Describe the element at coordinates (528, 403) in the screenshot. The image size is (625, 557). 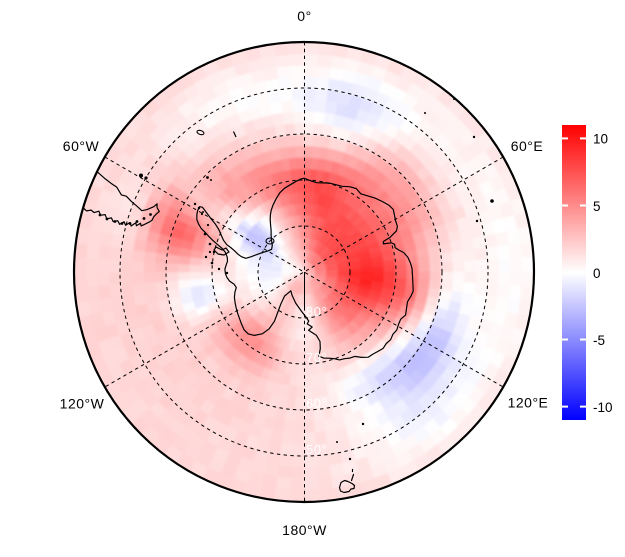
I see `svg-text: 120°E` at that location.